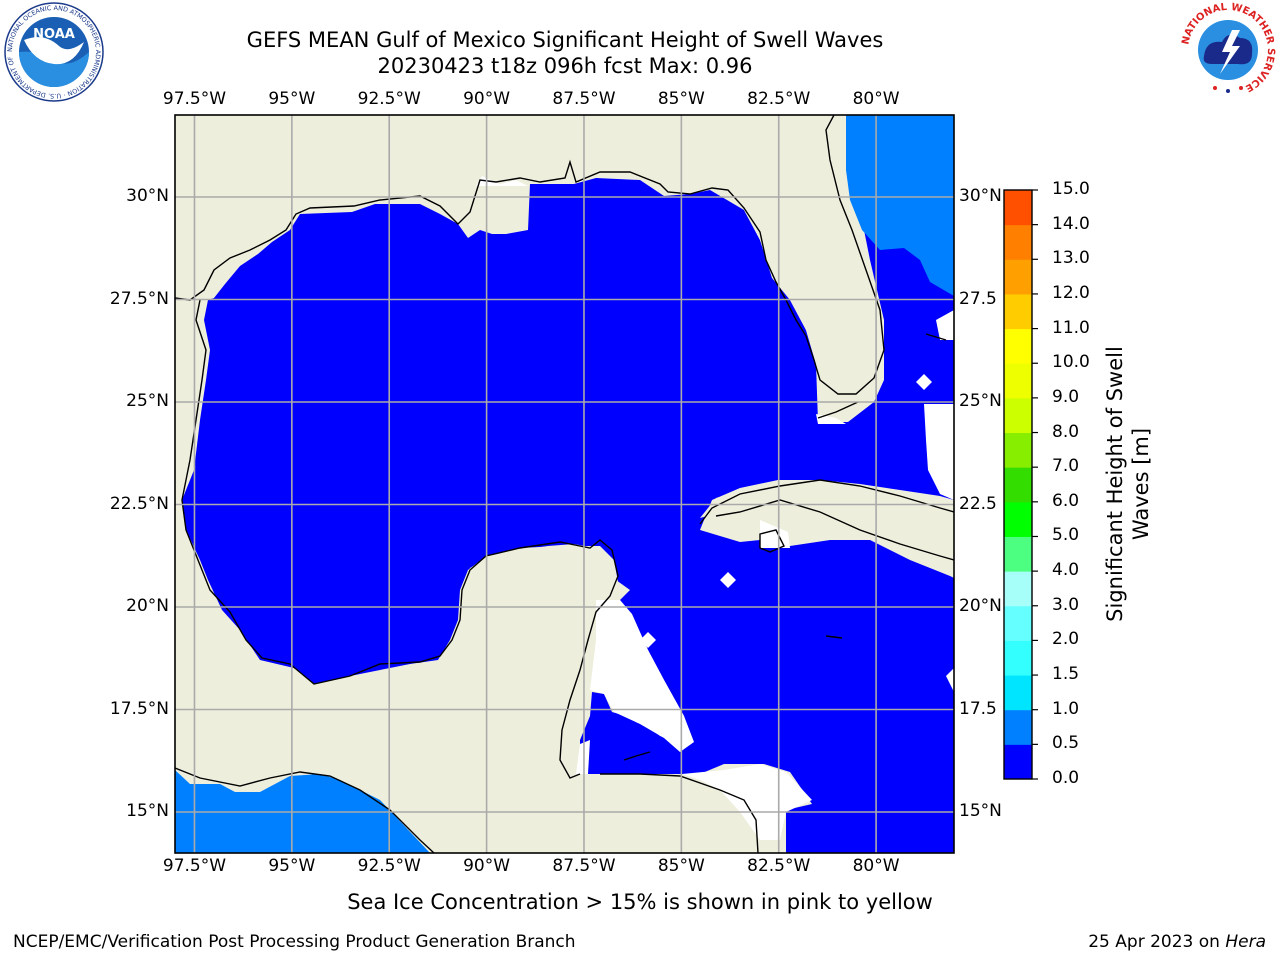  What do you see at coordinates (1066, 674) in the screenshot?
I see `colorbar-label: 1.5` at bounding box center [1066, 674].